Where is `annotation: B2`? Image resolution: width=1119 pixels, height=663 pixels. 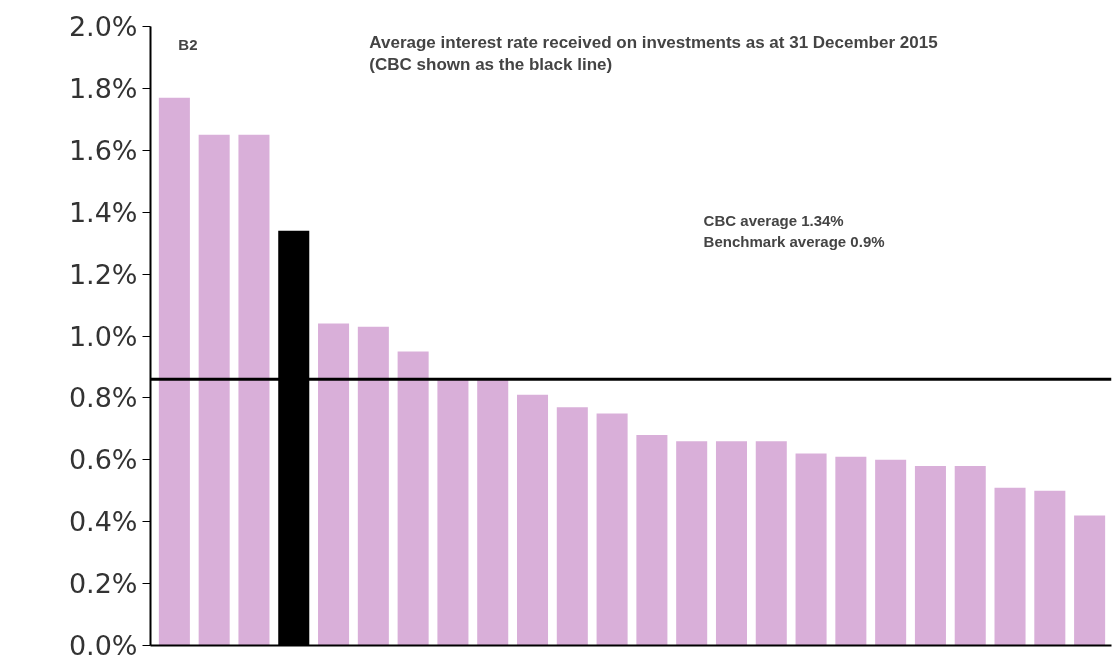
annotation: B2 is located at coordinates (188, 44).